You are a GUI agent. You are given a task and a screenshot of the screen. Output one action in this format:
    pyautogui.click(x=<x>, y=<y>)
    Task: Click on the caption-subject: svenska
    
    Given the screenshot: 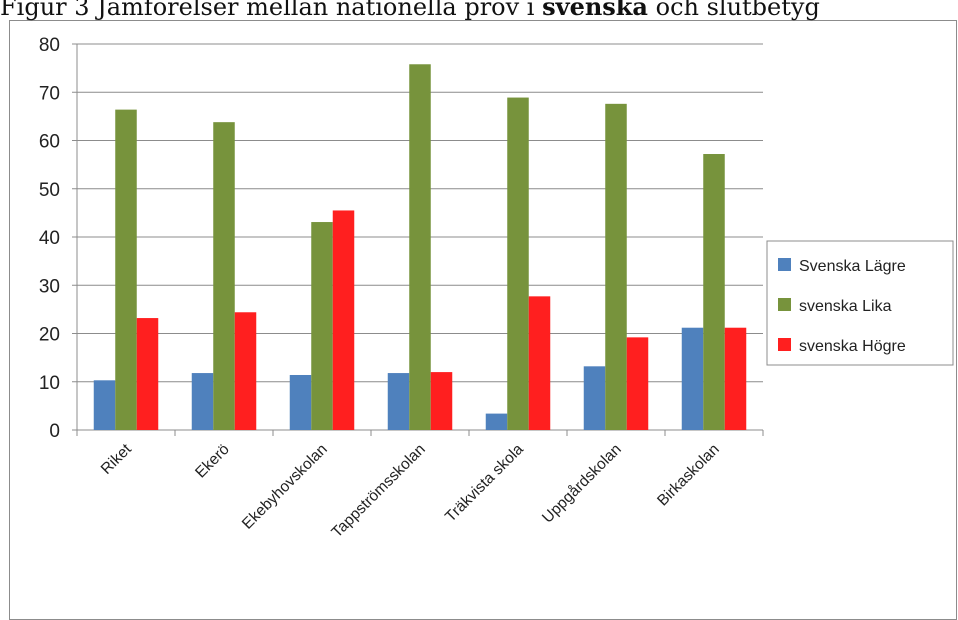 What is the action you would take?
    pyautogui.click(x=595, y=10)
    